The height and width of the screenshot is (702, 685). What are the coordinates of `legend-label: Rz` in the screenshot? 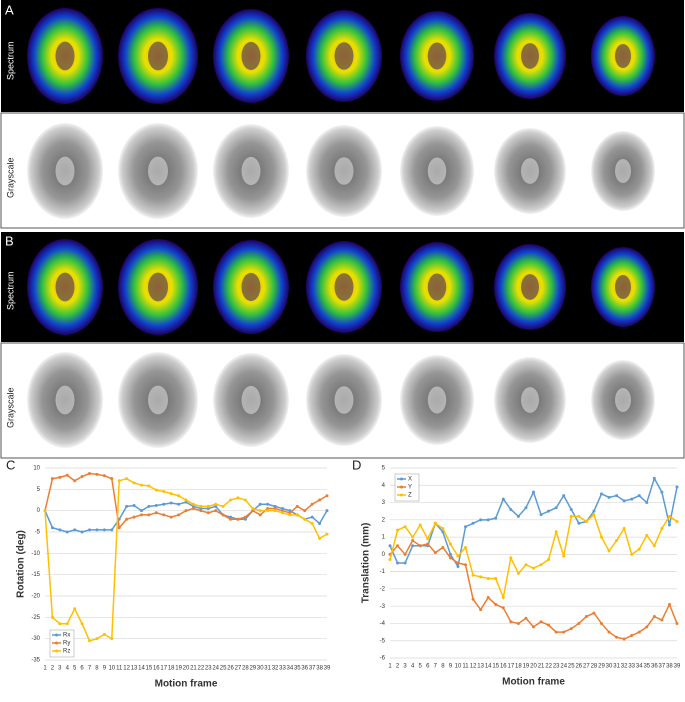 It's located at (66, 652).